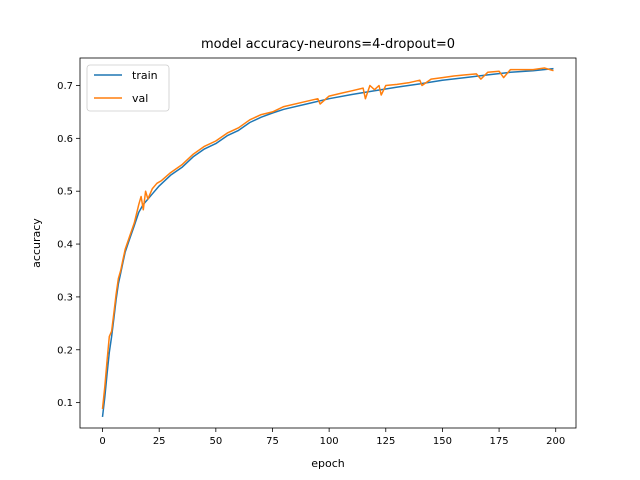 This screenshot has width=640, height=480. I want to click on x-axis-ticks: 0 25 50 75 100 125 150 175 200, so click(332, 437).